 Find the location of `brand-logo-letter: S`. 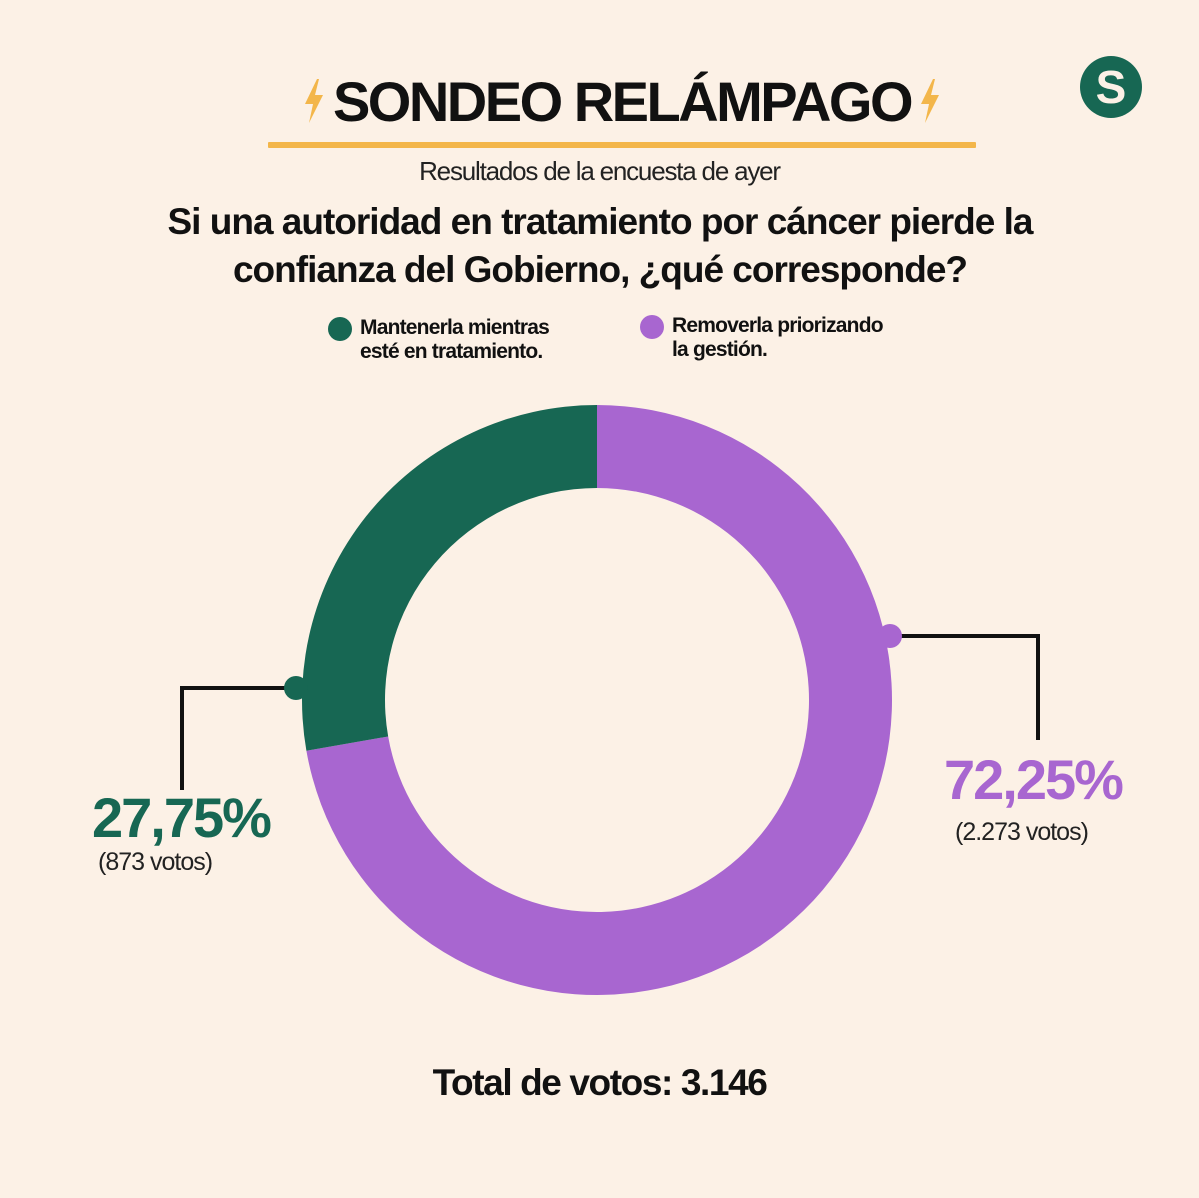

brand-logo-letter: S is located at coordinates (1111, 87).